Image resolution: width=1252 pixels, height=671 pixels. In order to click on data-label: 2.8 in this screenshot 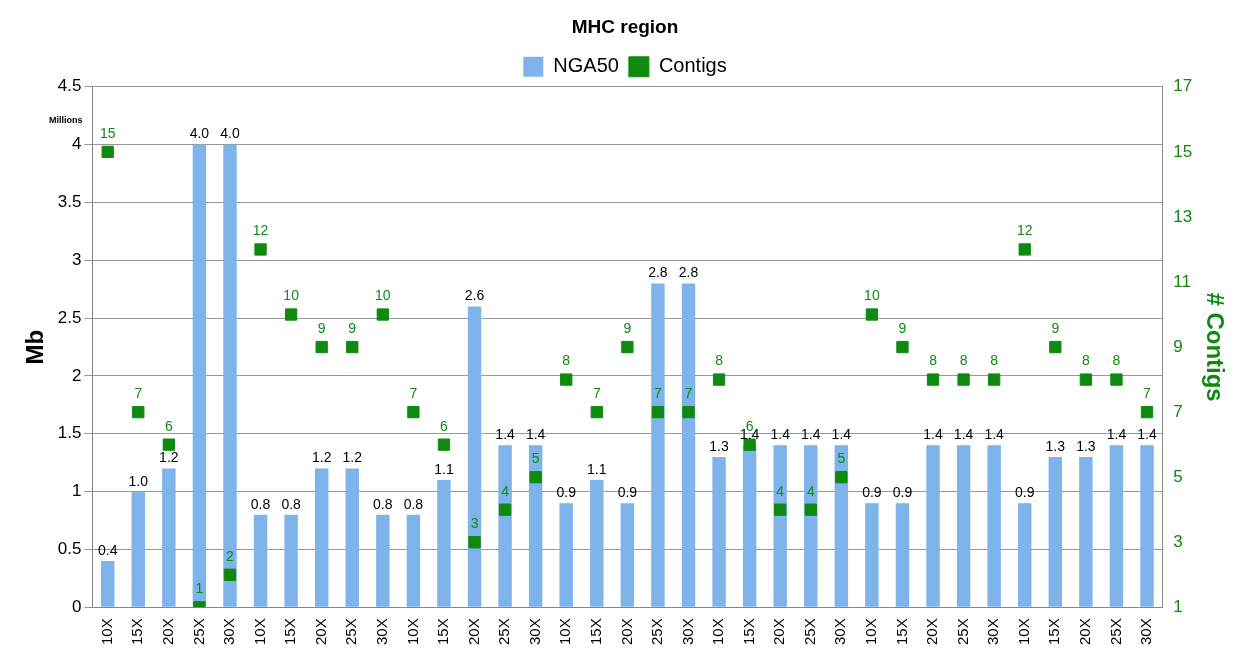, I will do `click(658, 272)`.